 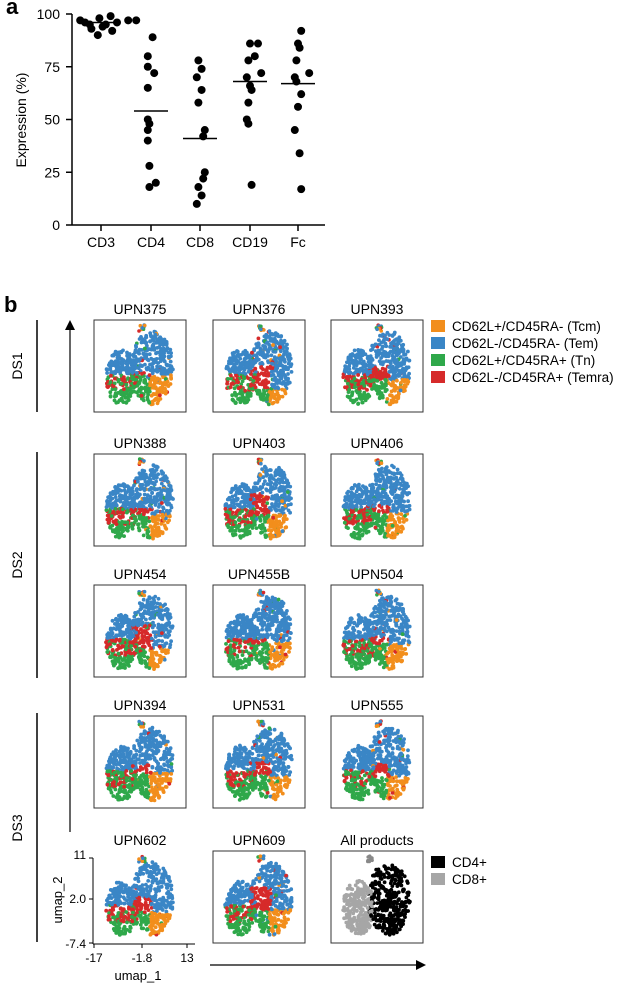 I want to click on y-tick-label: 0, so click(x=56, y=225).